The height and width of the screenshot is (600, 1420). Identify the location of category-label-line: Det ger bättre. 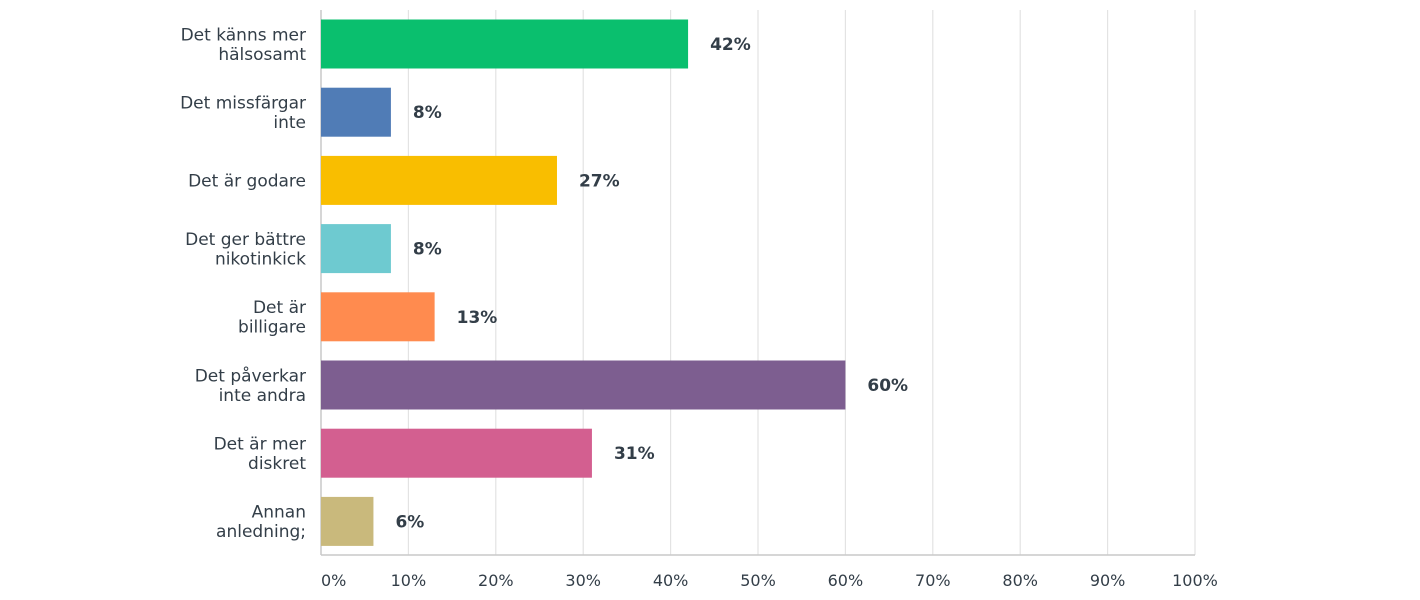
(245, 240).